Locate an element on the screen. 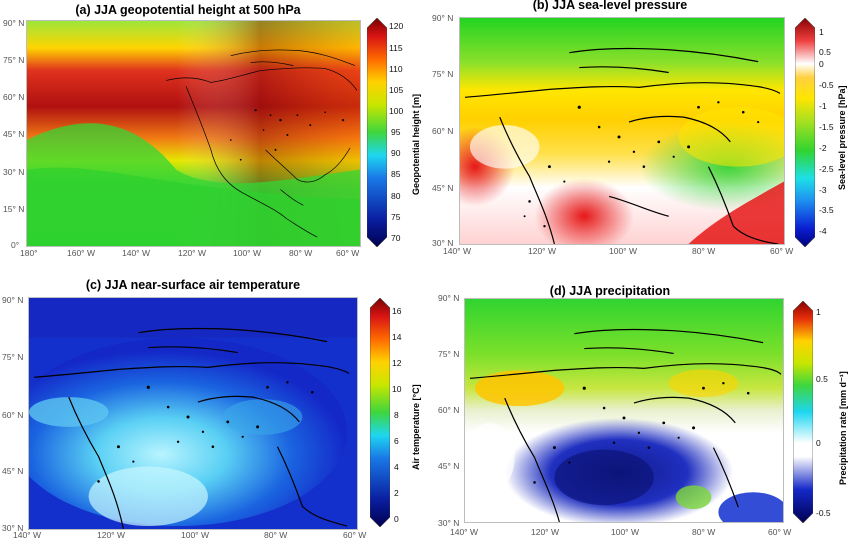 Image resolution: width=850 pixels, height=540 pixels. panel-b-colorbar-label: Sea-level pressure [hPa] is located at coordinates (842, 137).